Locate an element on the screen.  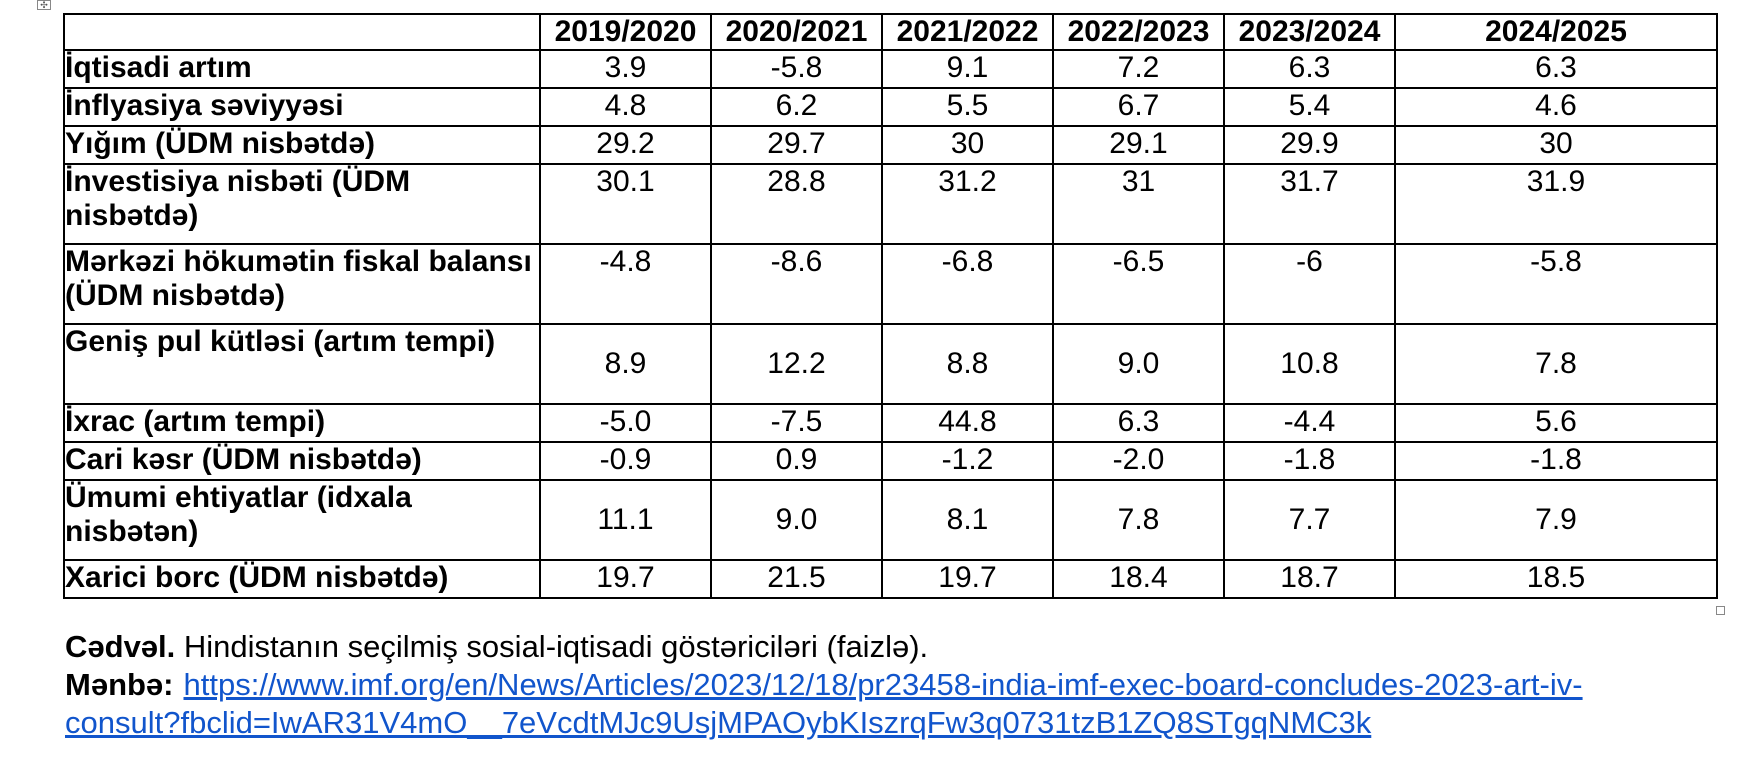
table-cell: 7.7 is located at coordinates (1309, 520).